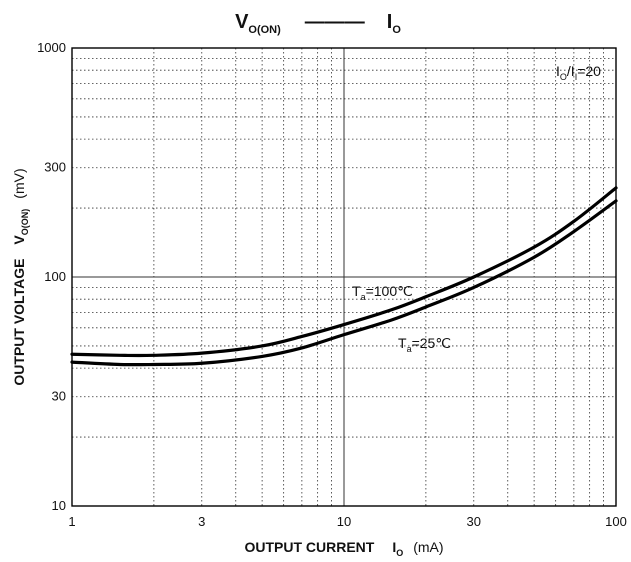 This screenshot has height=562, width=631. I want to click on x-tick-label: 3, so click(201, 521).